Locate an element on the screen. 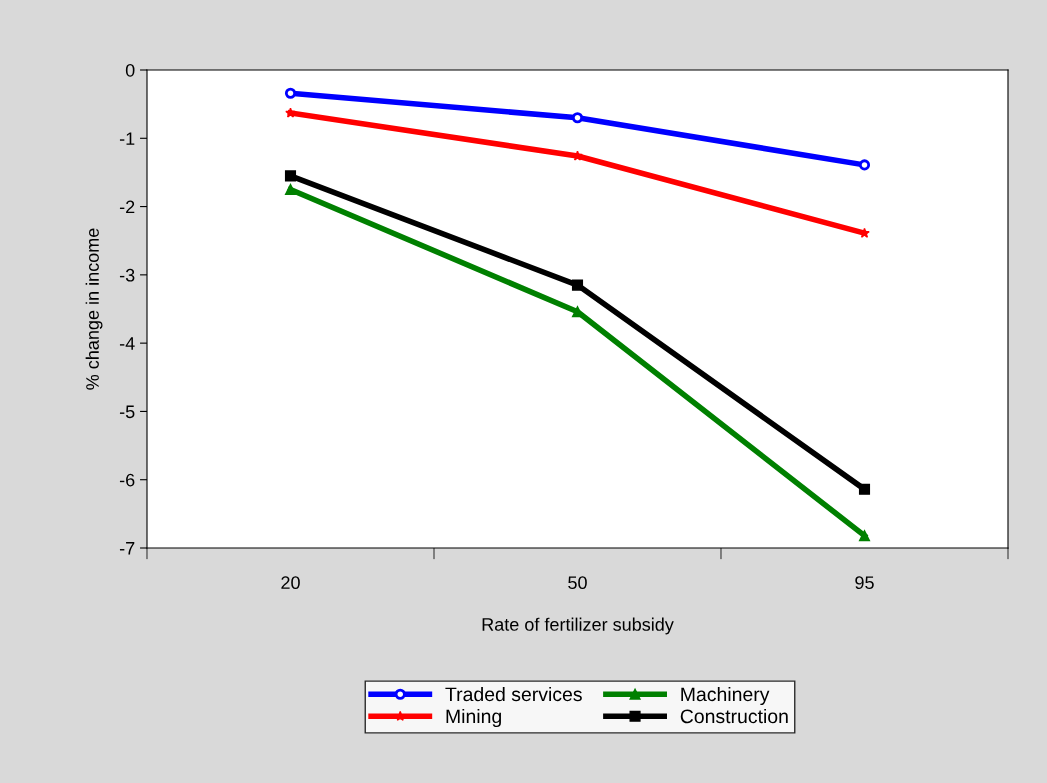 The image size is (1047, 783). y-tick-label: -4 is located at coordinates (127, 343).